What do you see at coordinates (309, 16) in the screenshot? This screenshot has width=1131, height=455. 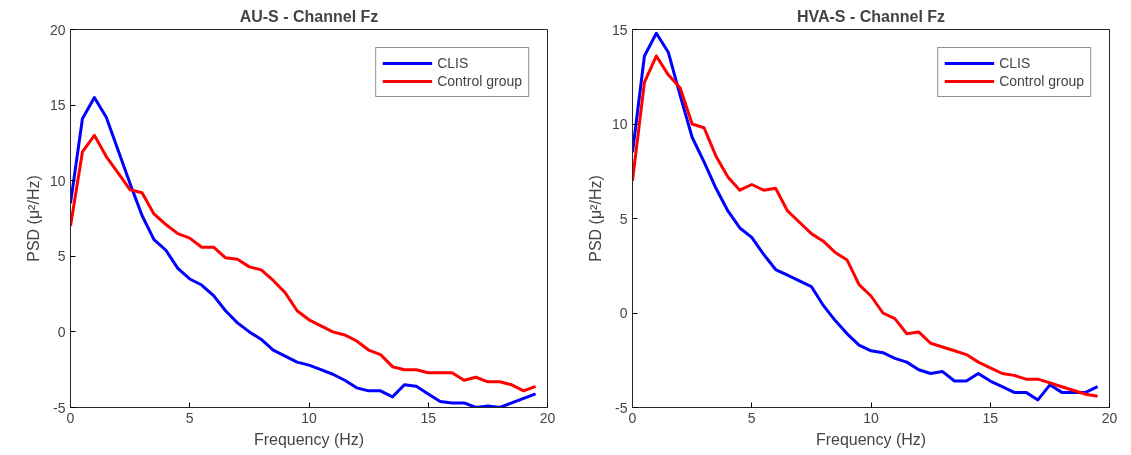 I see `chart-title: AU-S - Channel Fz` at bounding box center [309, 16].